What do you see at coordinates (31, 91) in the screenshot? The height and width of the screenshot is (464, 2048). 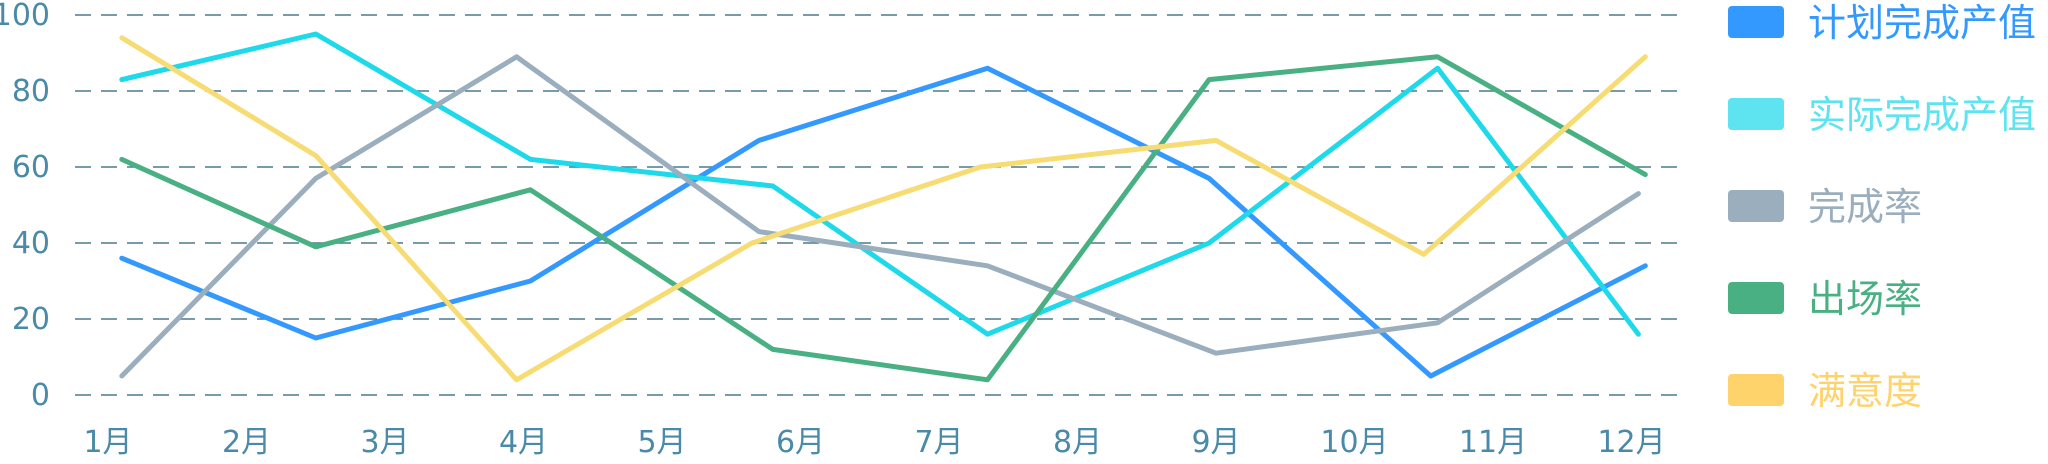 I see `y-tick-label: 80` at bounding box center [31, 91].